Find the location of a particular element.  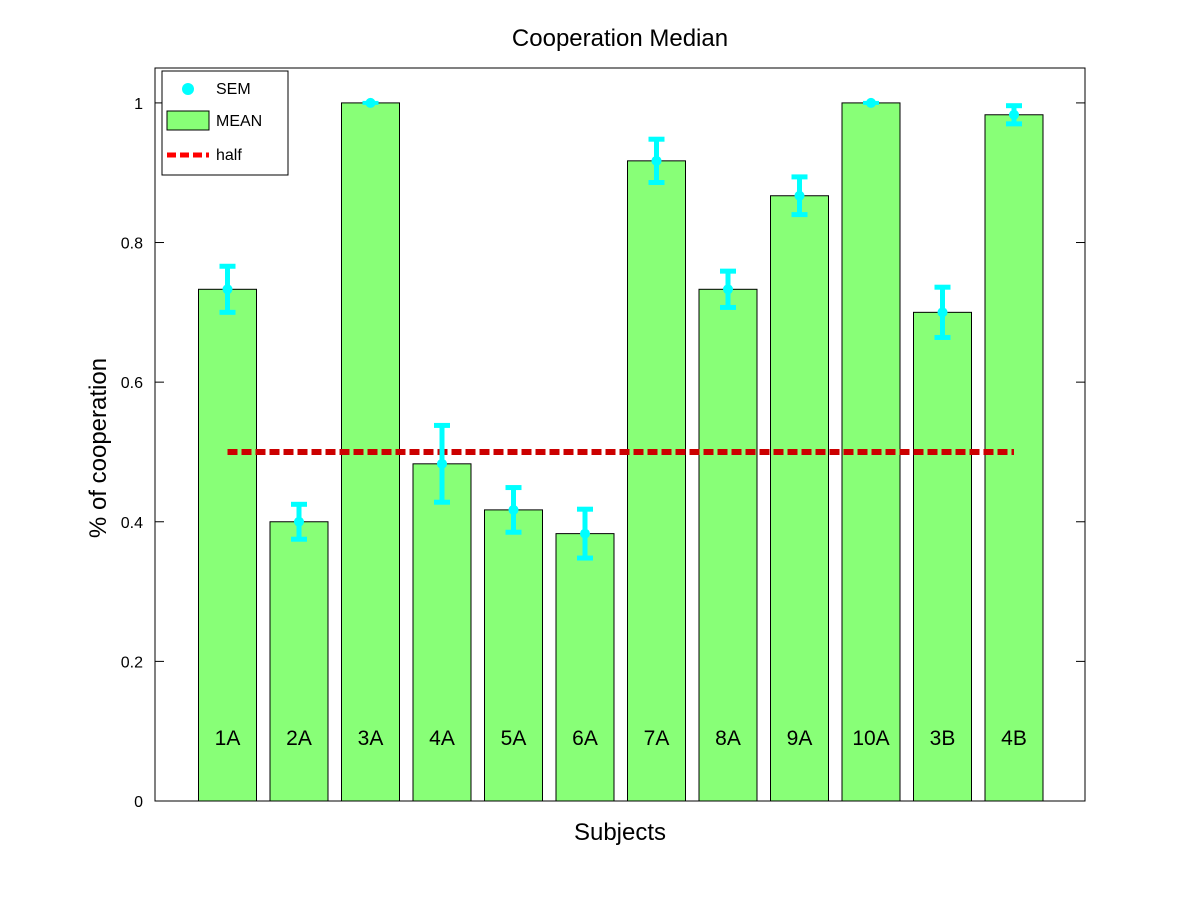

y-tick-label: 0.8 is located at coordinates (132, 244).